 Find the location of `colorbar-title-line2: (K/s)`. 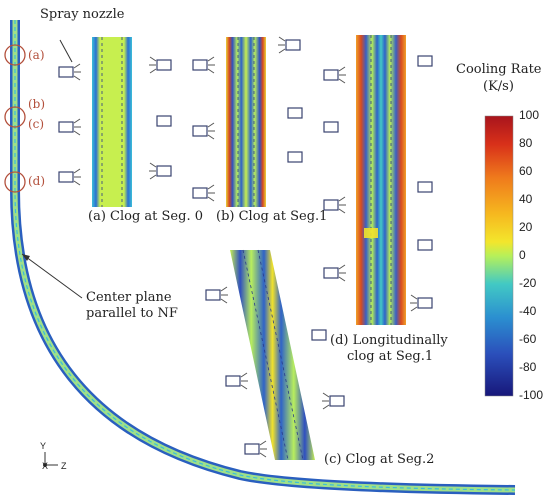

colorbar-title-line2: (K/s) is located at coordinates (498, 86).